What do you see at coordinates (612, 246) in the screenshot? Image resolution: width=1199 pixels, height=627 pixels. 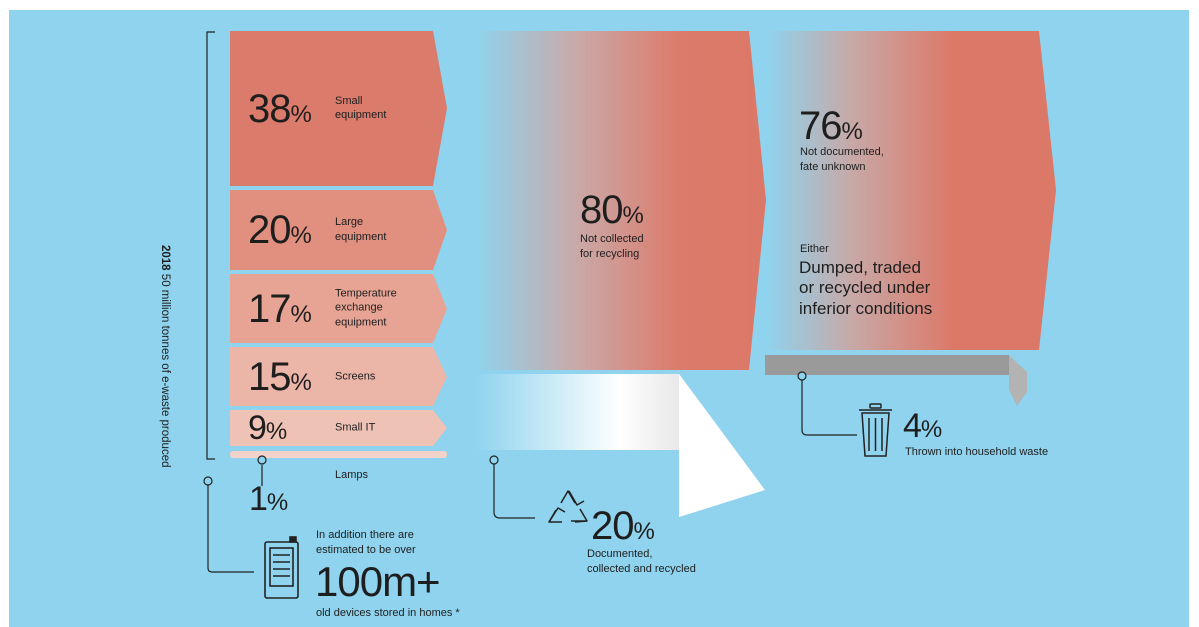 I see `not-collected-label: Not collected for recycling` at bounding box center [612, 246].